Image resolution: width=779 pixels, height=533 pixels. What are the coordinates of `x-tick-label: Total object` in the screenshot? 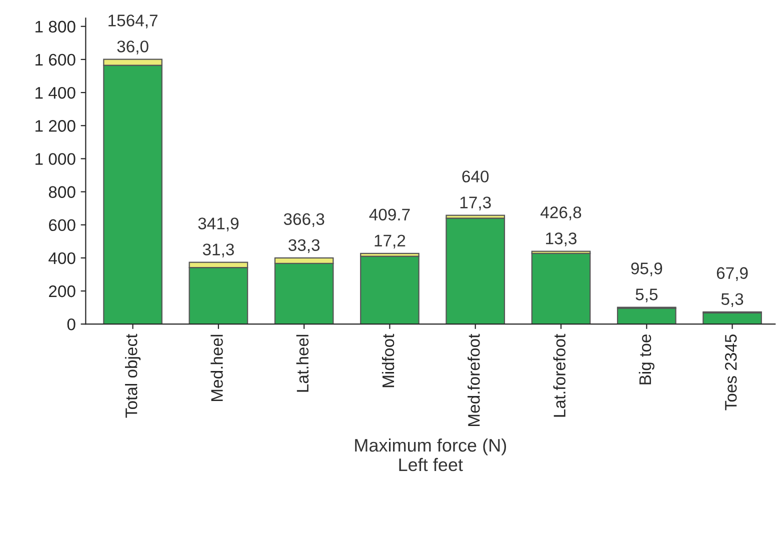 It's located at (133, 376).